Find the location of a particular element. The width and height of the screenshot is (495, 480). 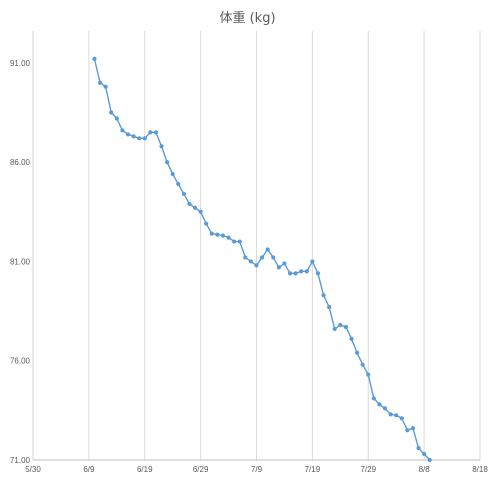

x-tick-label: 8/8 is located at coordinates (425, 469).